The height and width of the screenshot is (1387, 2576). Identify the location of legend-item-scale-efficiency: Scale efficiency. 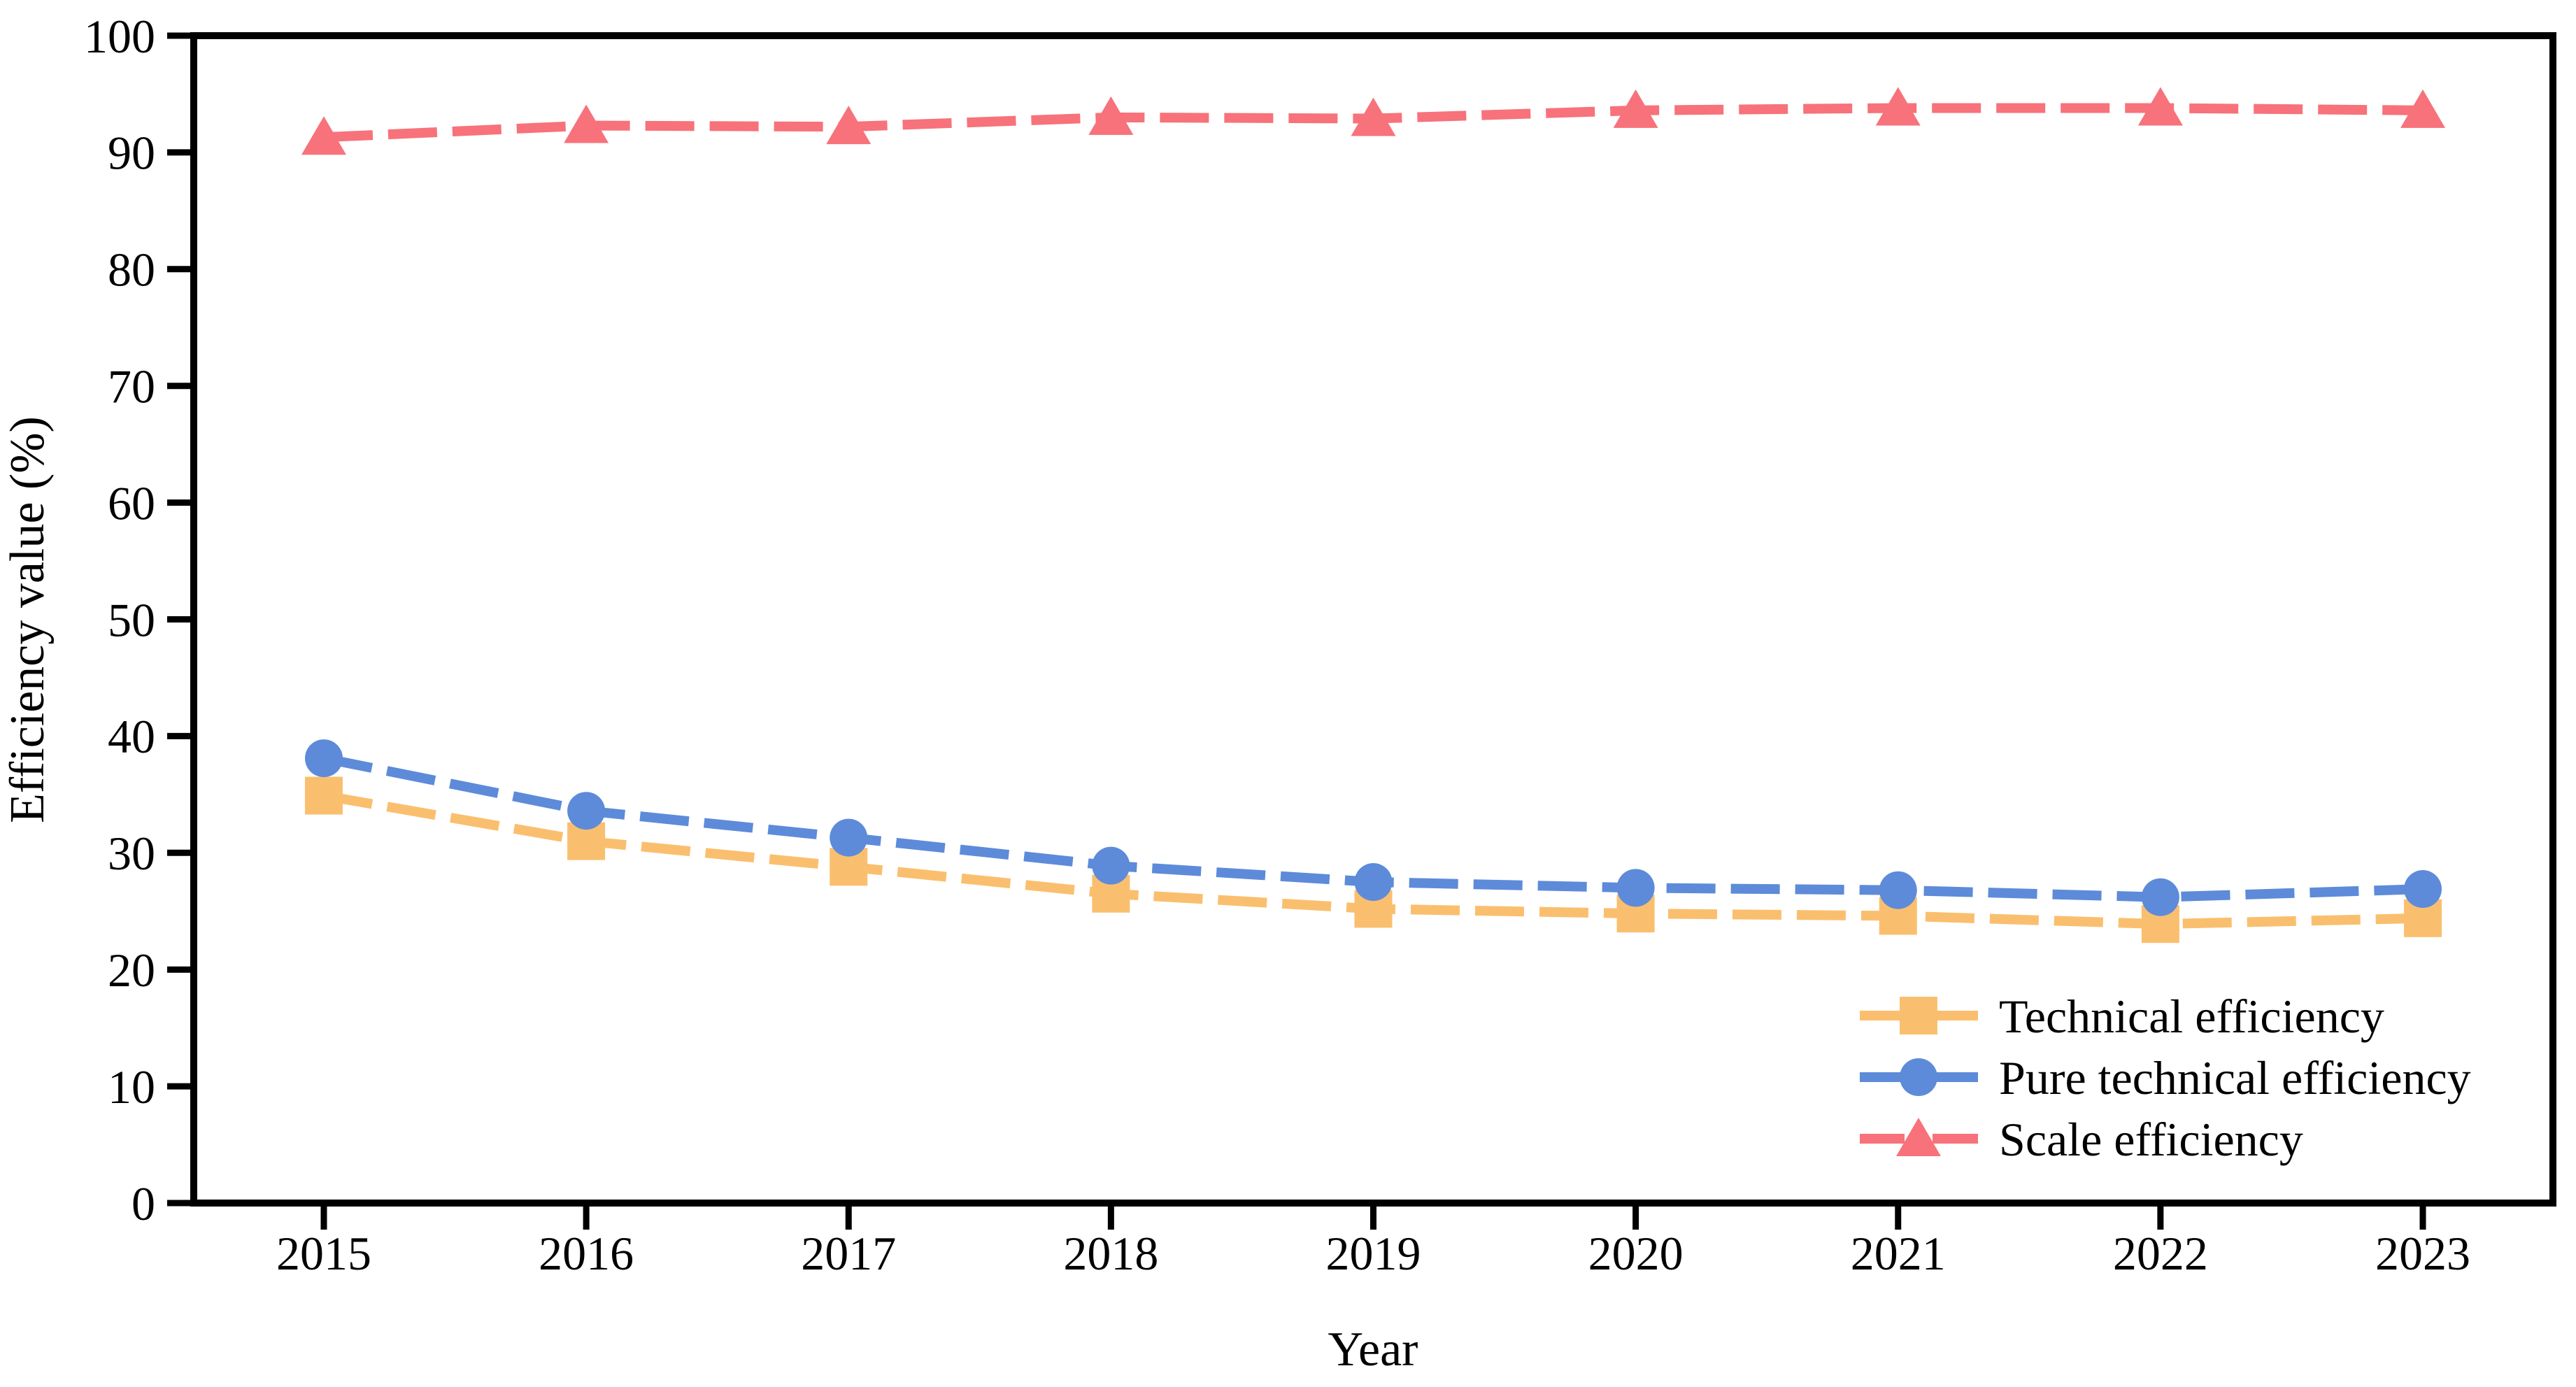
(2081, 1139).